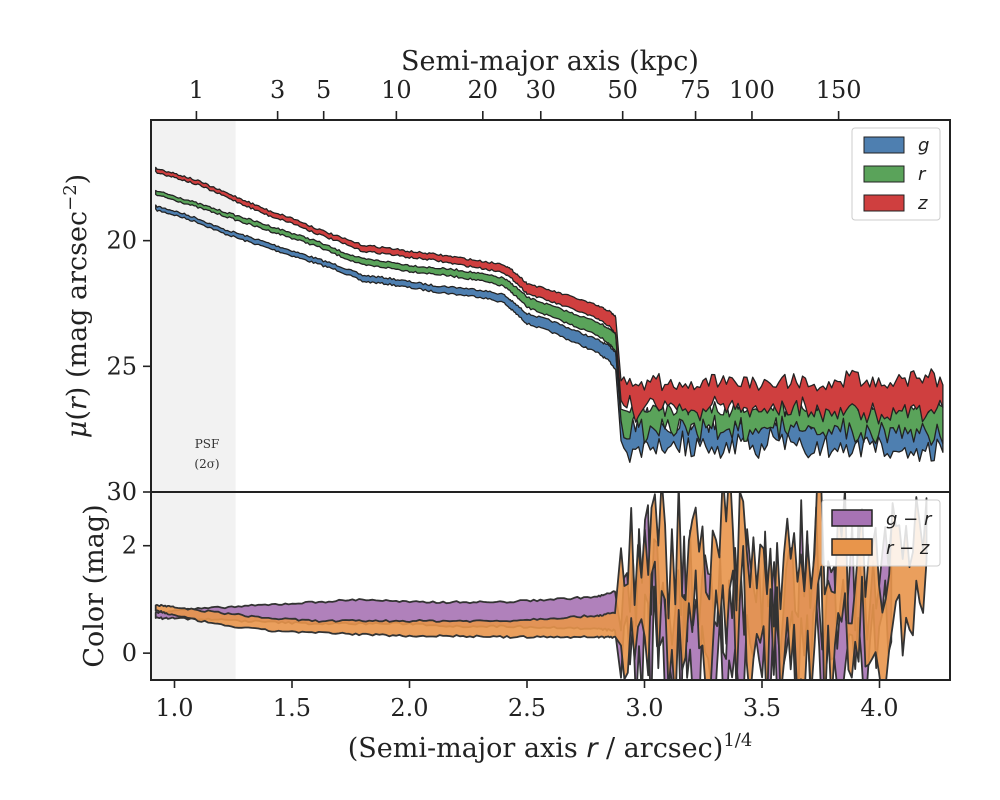  What do you see at coordinates (762, 708) in the screenshot?
I see `x-tick-label: 3.5` at bounding box center [762, 708].